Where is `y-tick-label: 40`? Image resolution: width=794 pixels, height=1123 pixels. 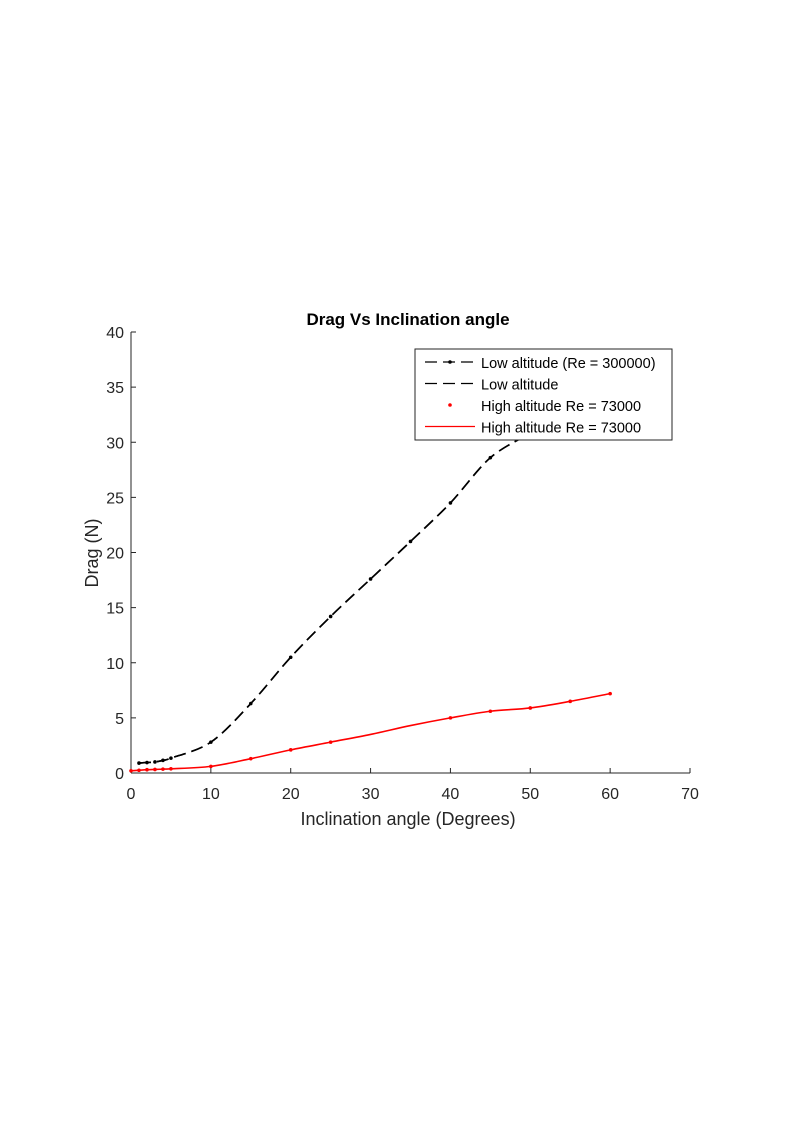 y-tick-label: 40 is located at coordinates (115, 333).